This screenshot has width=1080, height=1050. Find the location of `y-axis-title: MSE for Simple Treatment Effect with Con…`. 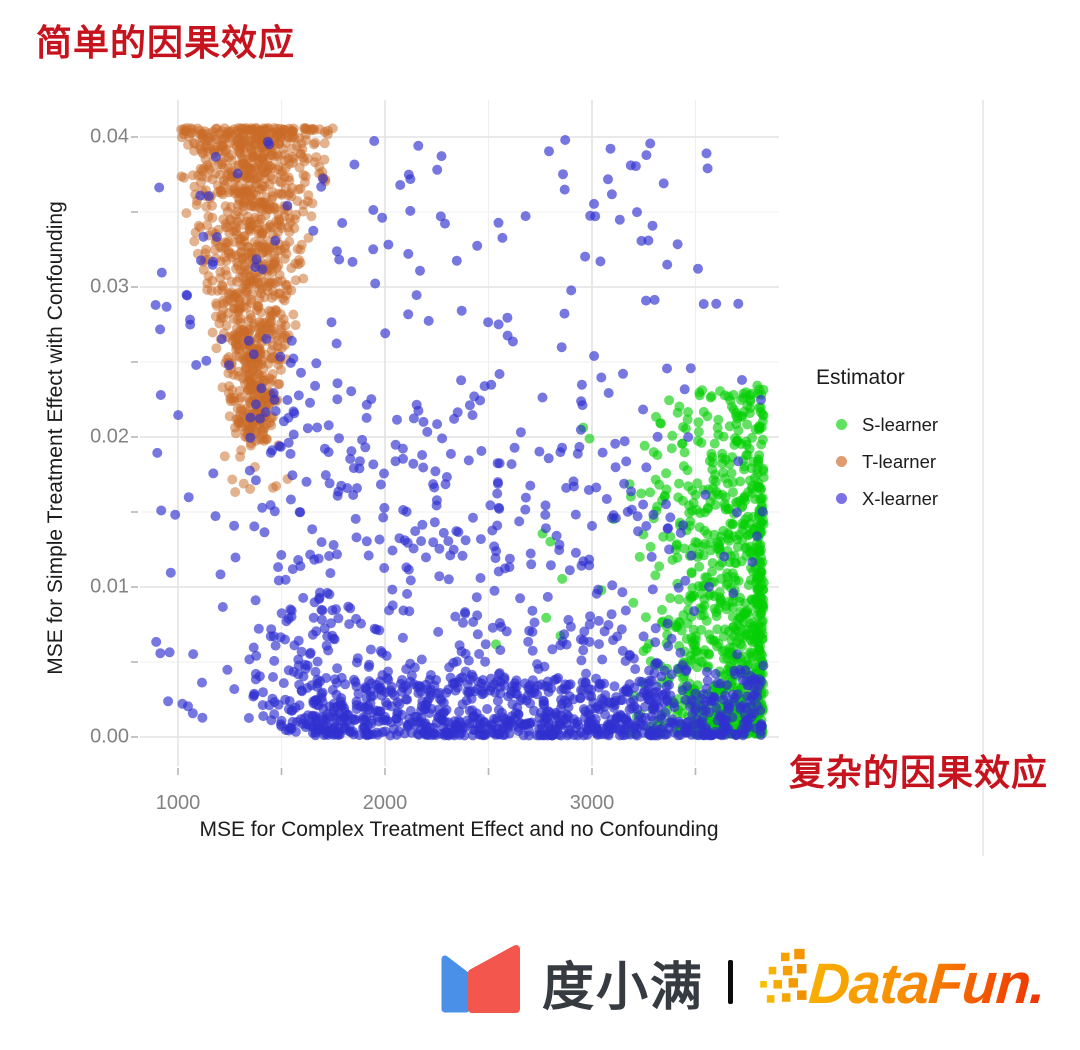

y-axis-title: MSE for Simple Treatment Effect with Con… is located at coordinates (55, 438).